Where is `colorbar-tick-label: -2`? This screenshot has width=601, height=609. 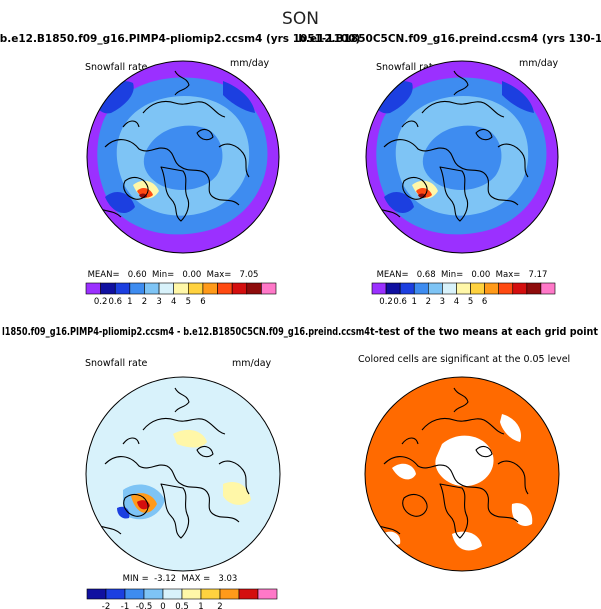 colorbar-tick-label: -2 is located at coordinates (106, 605).